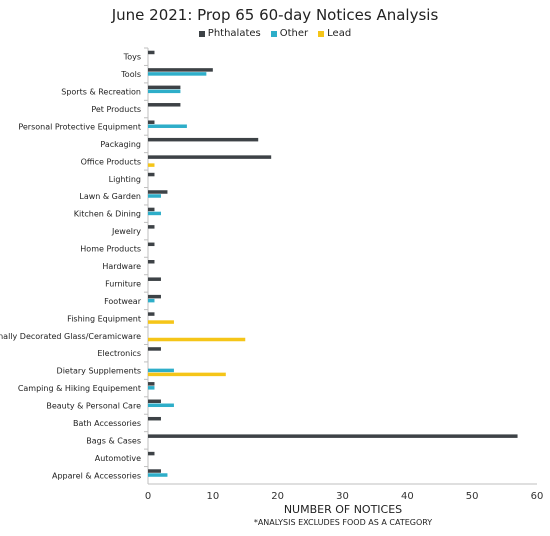 Image resolution: width=550 pixels, height=536 pixels. Describe the element at coordinates (342, 496) in the screenshot. I see `x-tick-label: 30` at that location.